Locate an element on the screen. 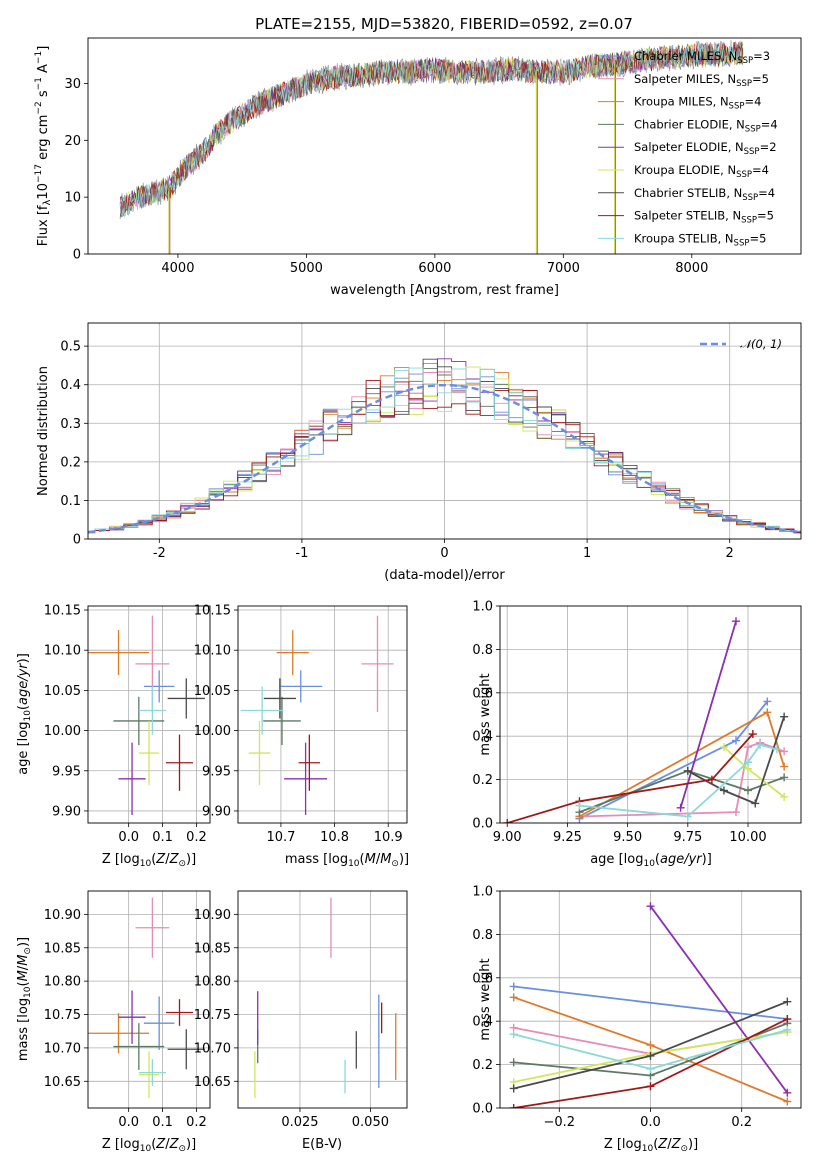 This screenshot has height=1170, width=819. weight-vs-z-ytick-label: 0.4 is located at coordinates (482, 1022).